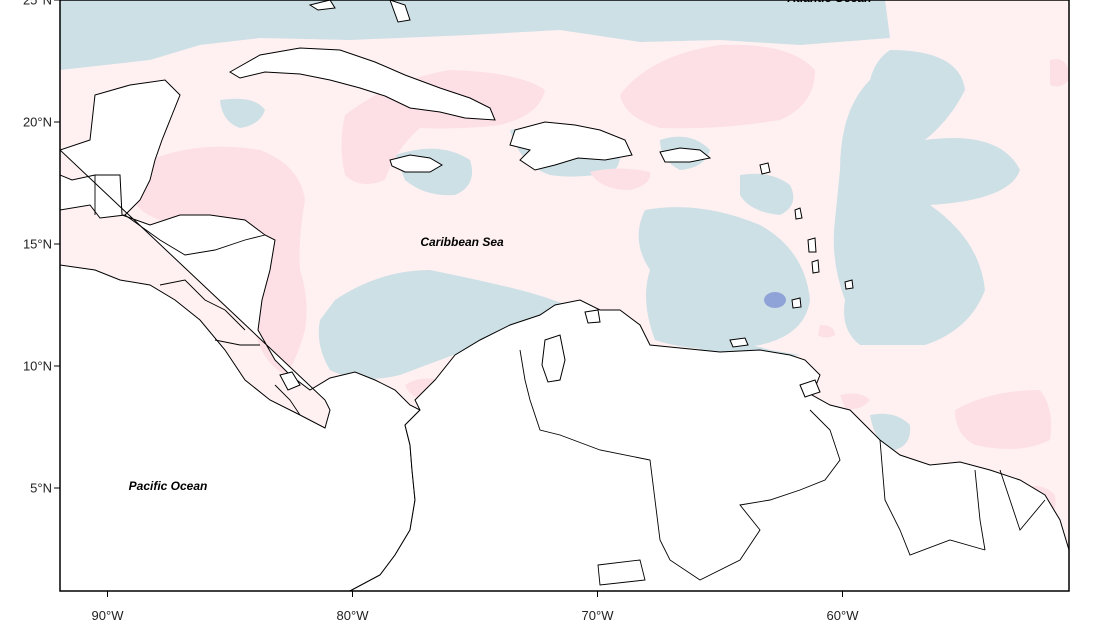 The width and height of the screenshot is (1100, 630). What do you see at coordinates (218, 260) in the screenshot?
I see `anomaly-region-honduras-coast` at bounding box center [218, 260].